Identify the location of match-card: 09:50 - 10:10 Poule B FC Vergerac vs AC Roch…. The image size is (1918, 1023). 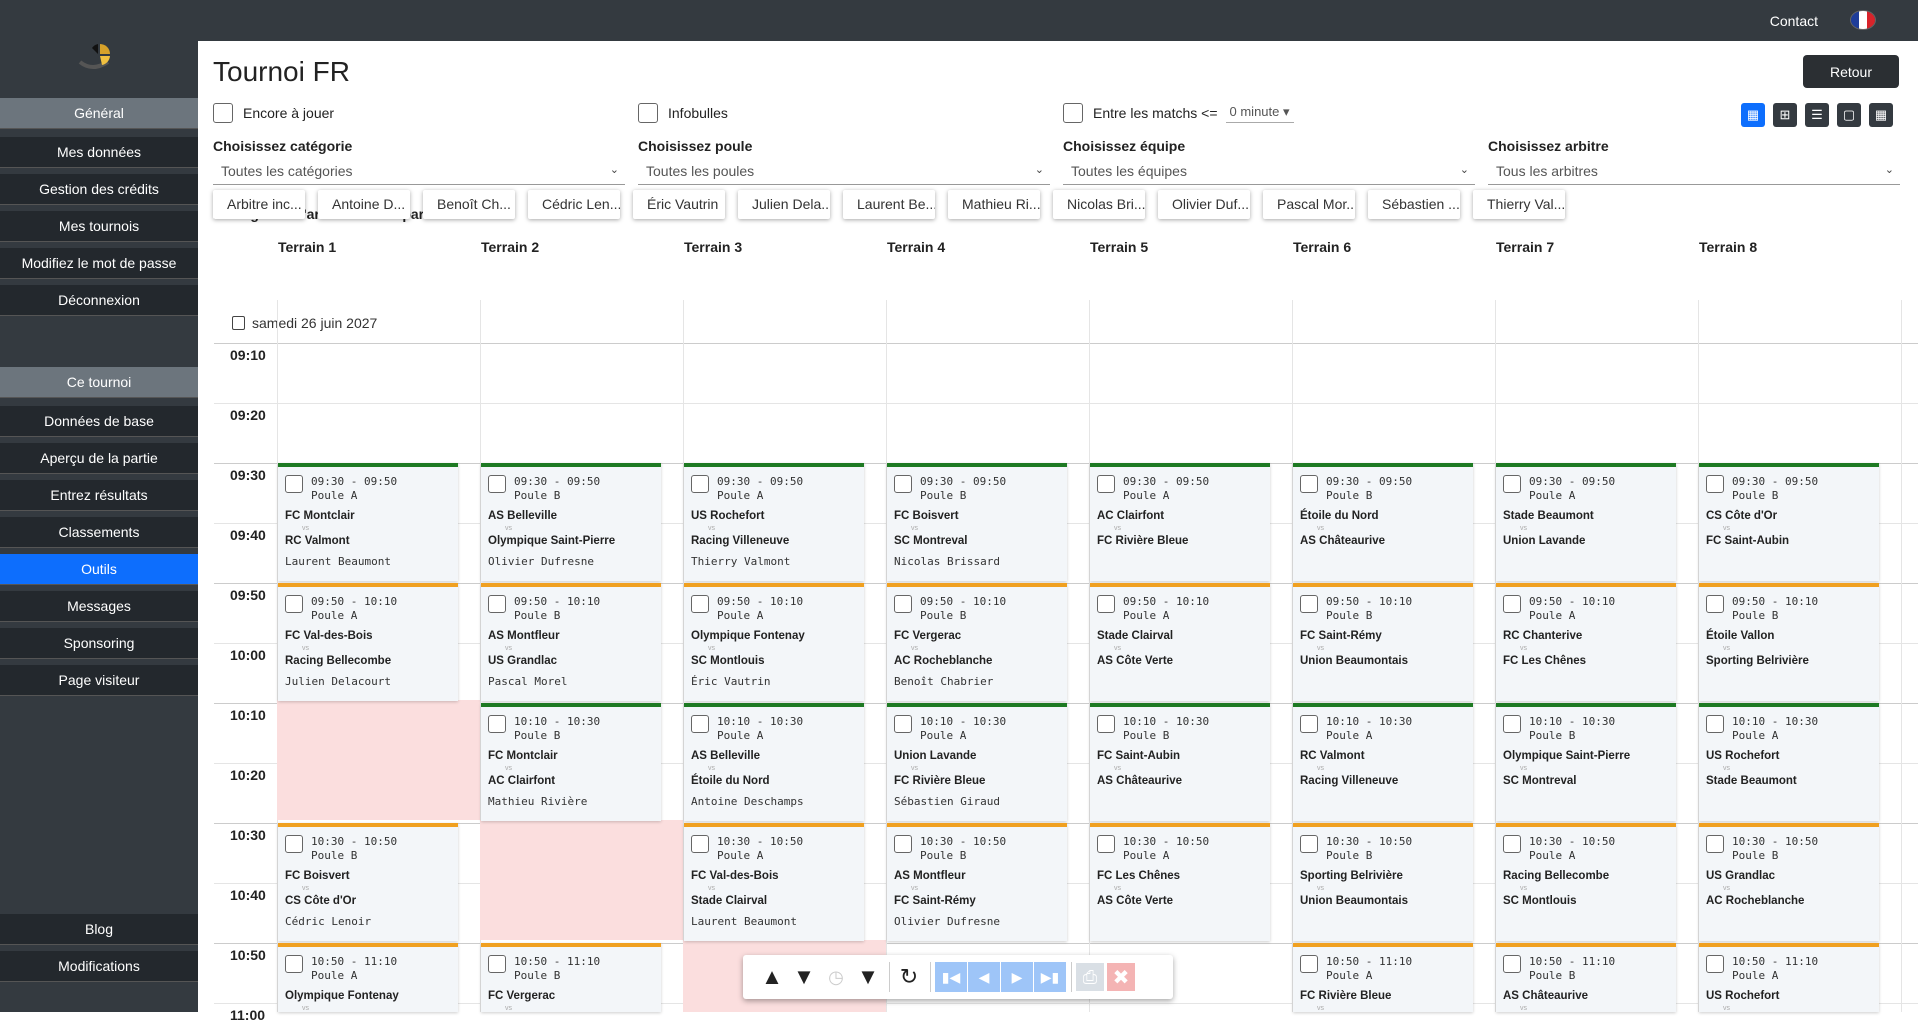
(977, 642).